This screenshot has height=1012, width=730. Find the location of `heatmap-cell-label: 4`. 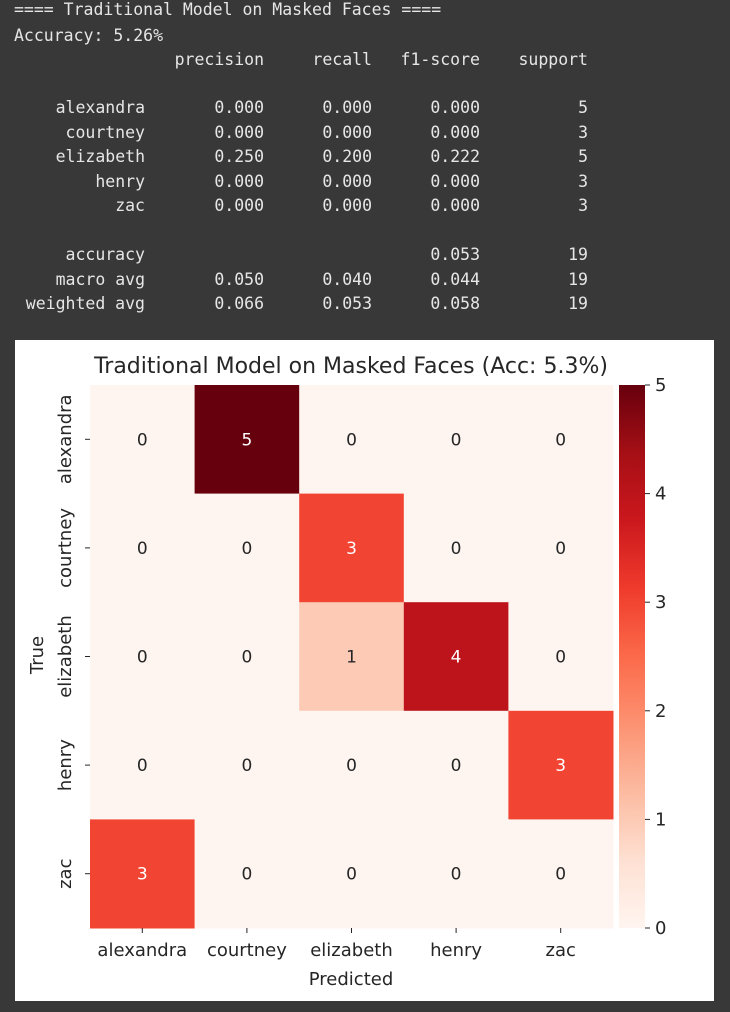

heatmap-cell-label: 4 is located at coordinates (456, 658).